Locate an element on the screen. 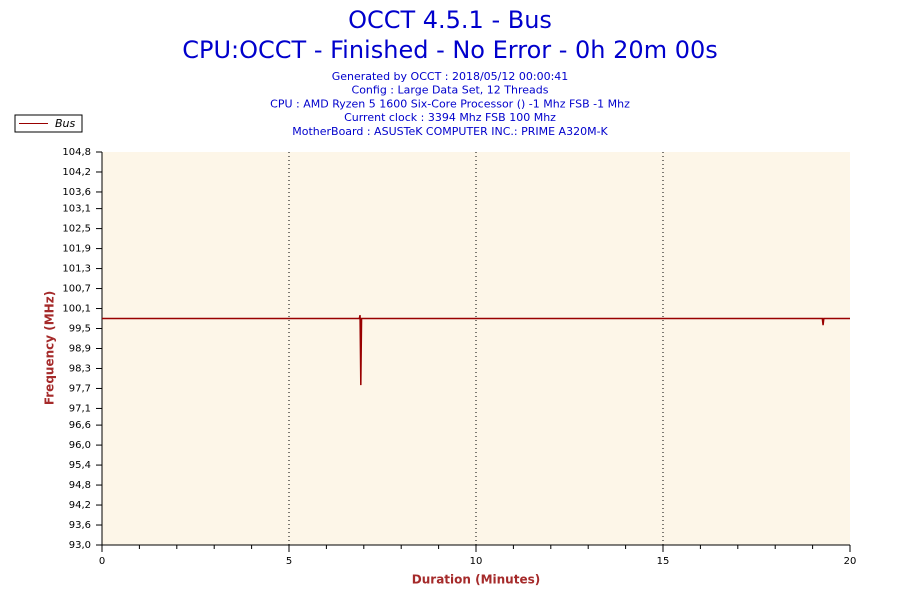  info-line: Generated by OCCT : 2018/05/12 00:00:41 is located at coordinates (450, 76).